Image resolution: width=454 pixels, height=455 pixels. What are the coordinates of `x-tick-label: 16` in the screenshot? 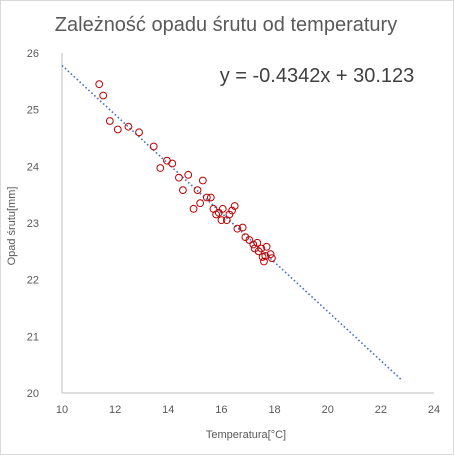 It's located at (221, 410).